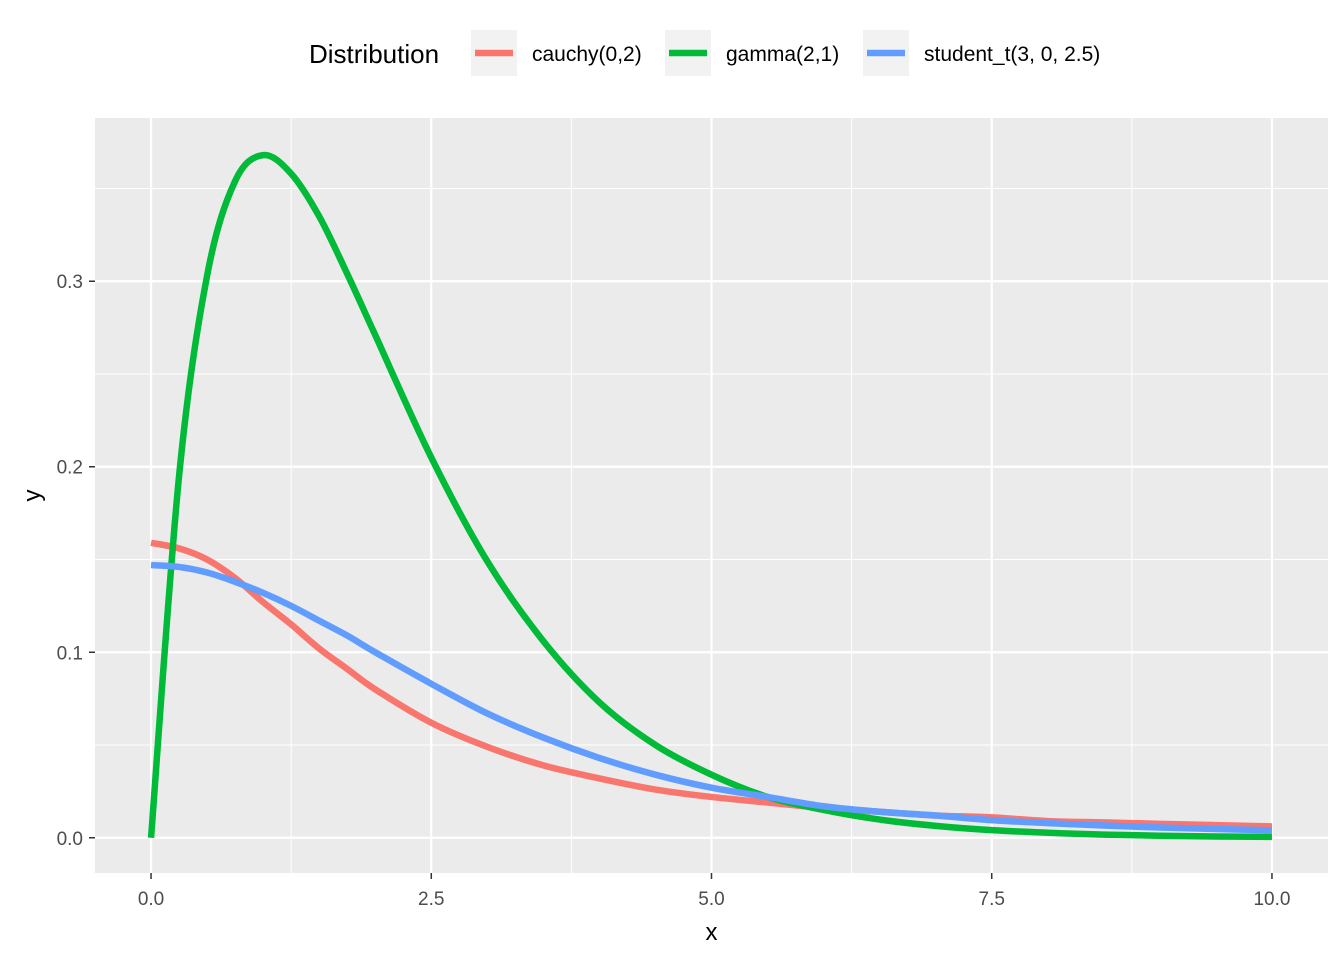 The width and height of the screenshot is (1344, 960). What do you see at coordinates (151, 899) in the screenshot?
I see `x-tick-label: 0.0` at bounding box center [151, 899].